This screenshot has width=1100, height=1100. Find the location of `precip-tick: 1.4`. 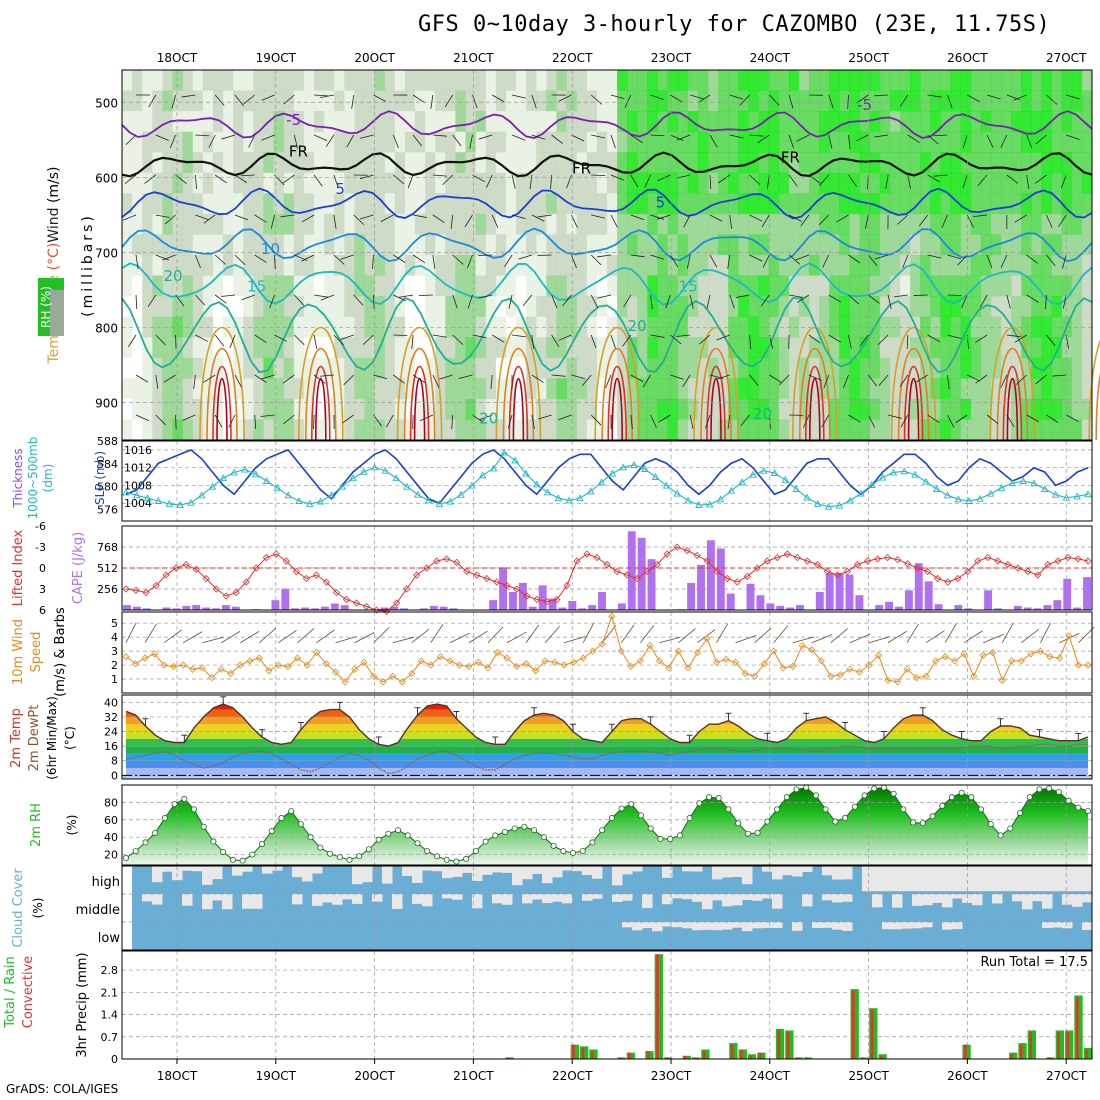

precip-tick: 1.4 is located at coordinates (110, 1015).